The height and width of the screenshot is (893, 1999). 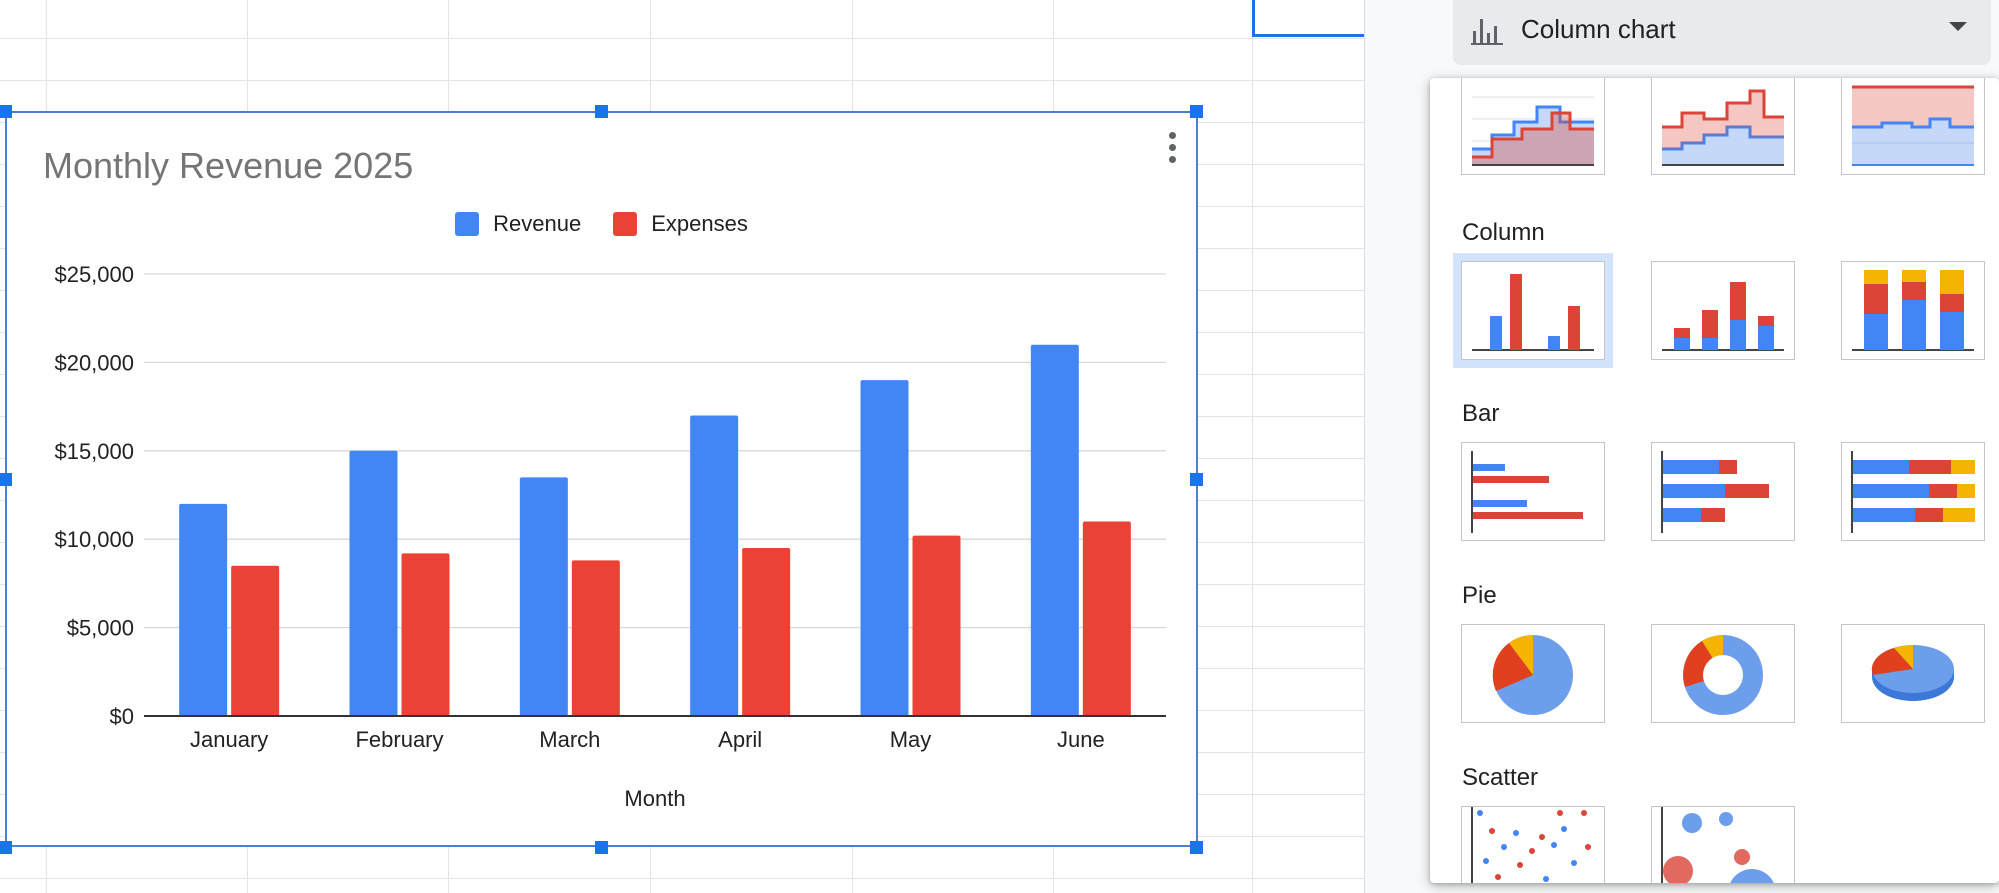 I want to click on resize-handle-right, so click(x=1196, y=479).